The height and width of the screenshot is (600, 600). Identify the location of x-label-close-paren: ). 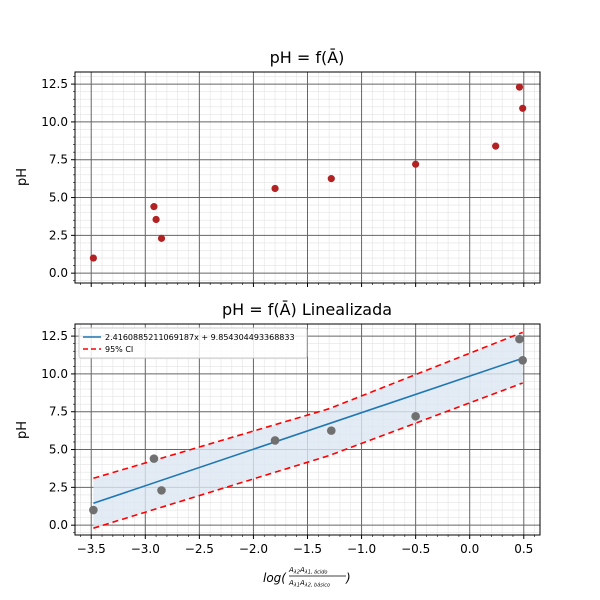
(348, 578).